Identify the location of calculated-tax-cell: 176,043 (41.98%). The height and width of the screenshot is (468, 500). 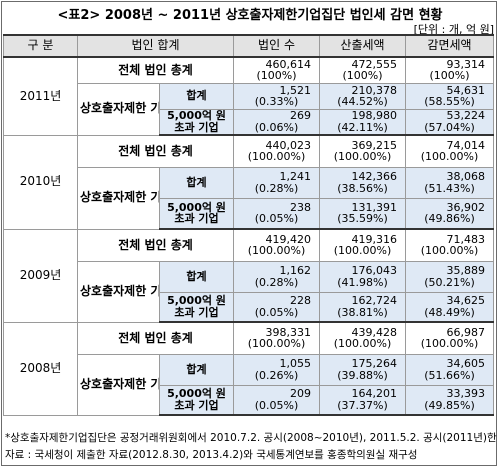
(363, 276).